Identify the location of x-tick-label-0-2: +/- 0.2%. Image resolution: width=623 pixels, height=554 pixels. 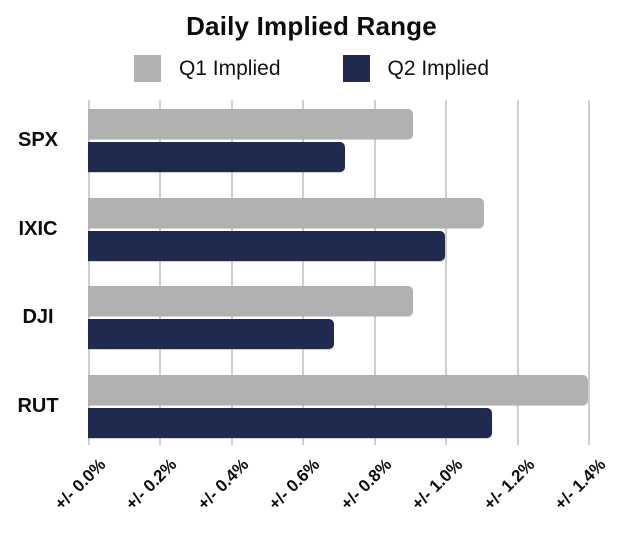
(151, 484).